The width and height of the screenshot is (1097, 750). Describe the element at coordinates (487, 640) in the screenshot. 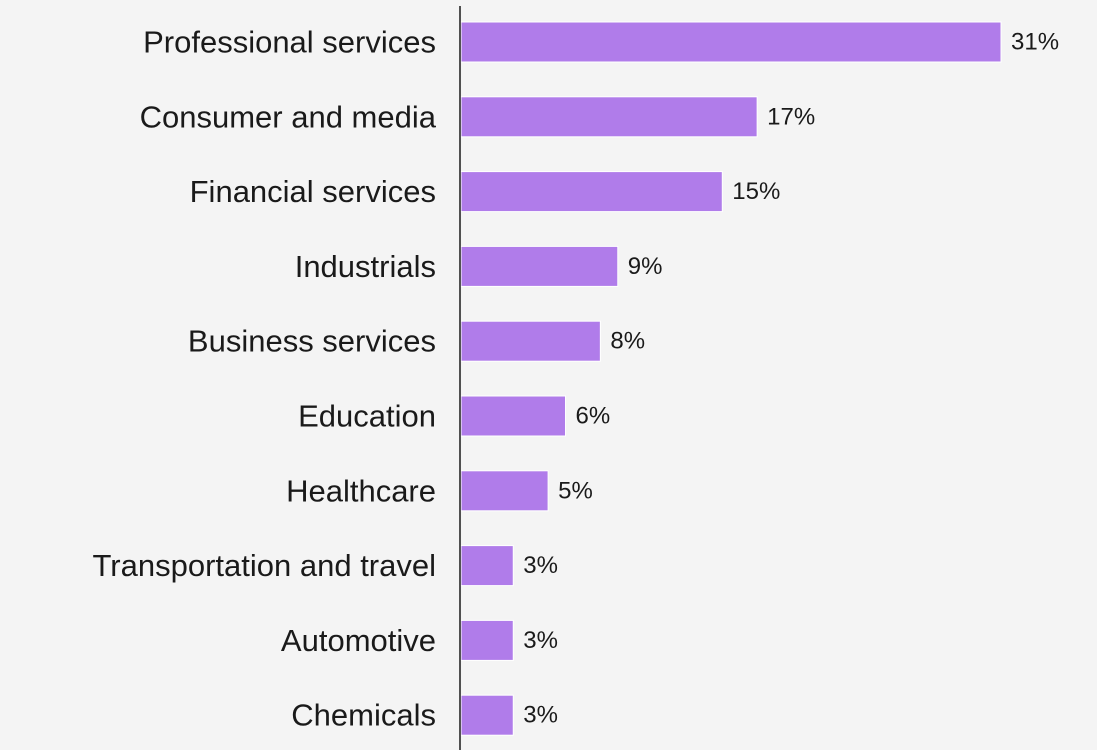

I see `bar-automotive` at that location.